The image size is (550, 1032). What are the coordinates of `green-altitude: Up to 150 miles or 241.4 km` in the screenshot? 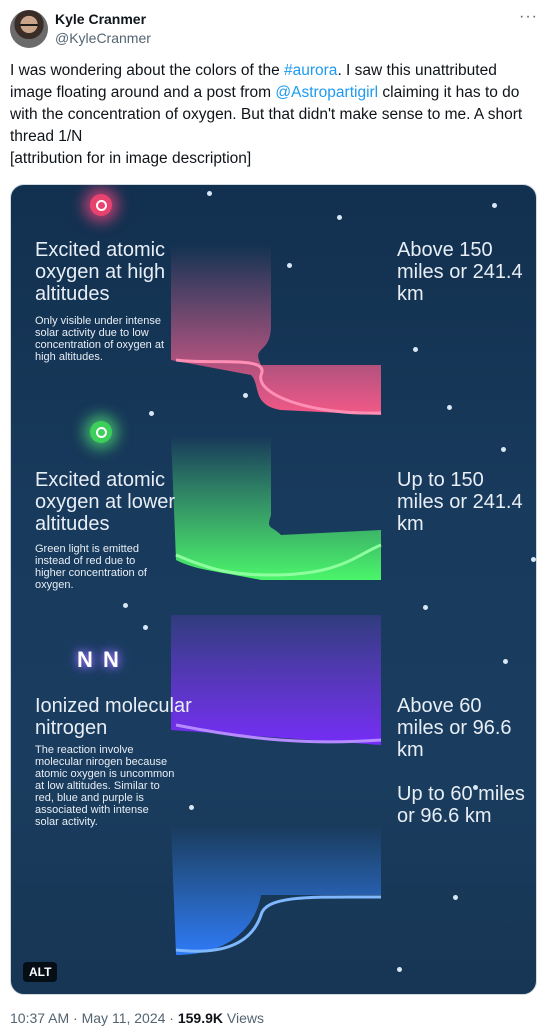 It's located at (460, 502).